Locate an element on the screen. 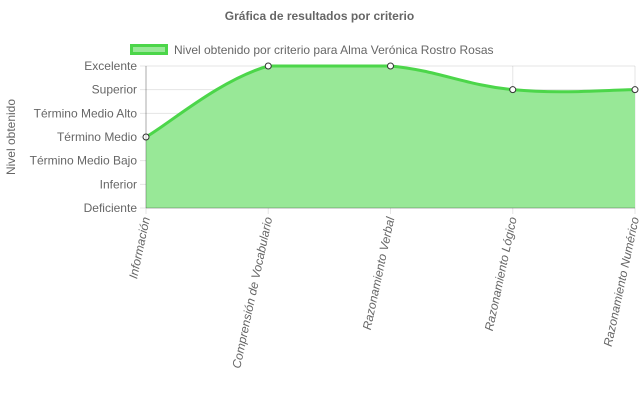 This screenshot has height=411, width=639. y-tick-label: Término Medio Alto is located at coordinates (86, 113).